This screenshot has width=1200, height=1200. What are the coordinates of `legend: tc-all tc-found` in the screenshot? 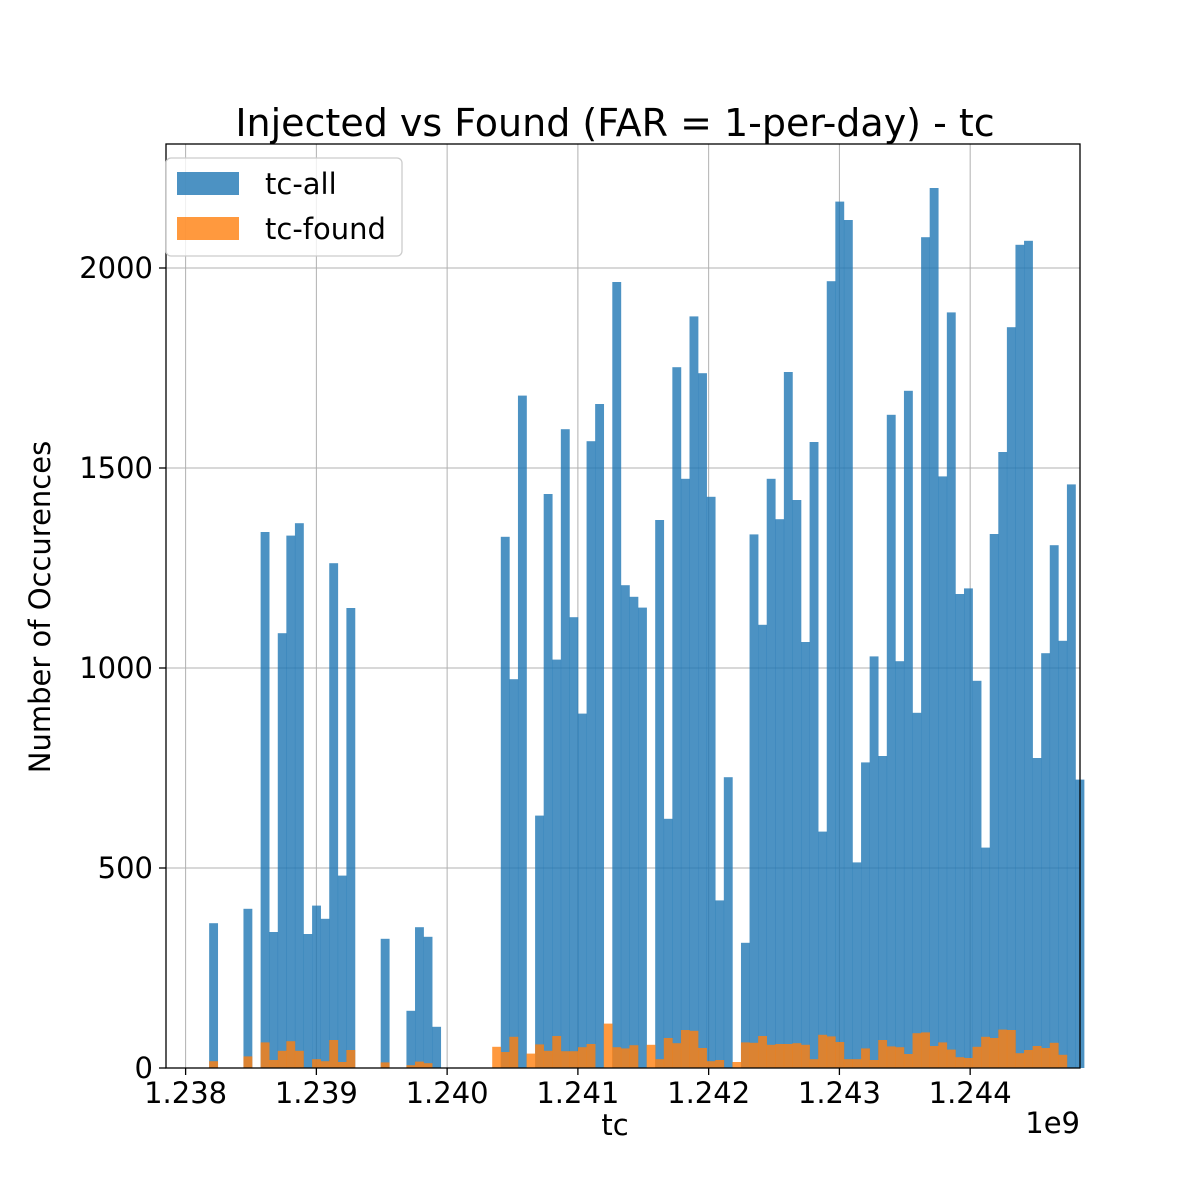 It's located at (284, 207).